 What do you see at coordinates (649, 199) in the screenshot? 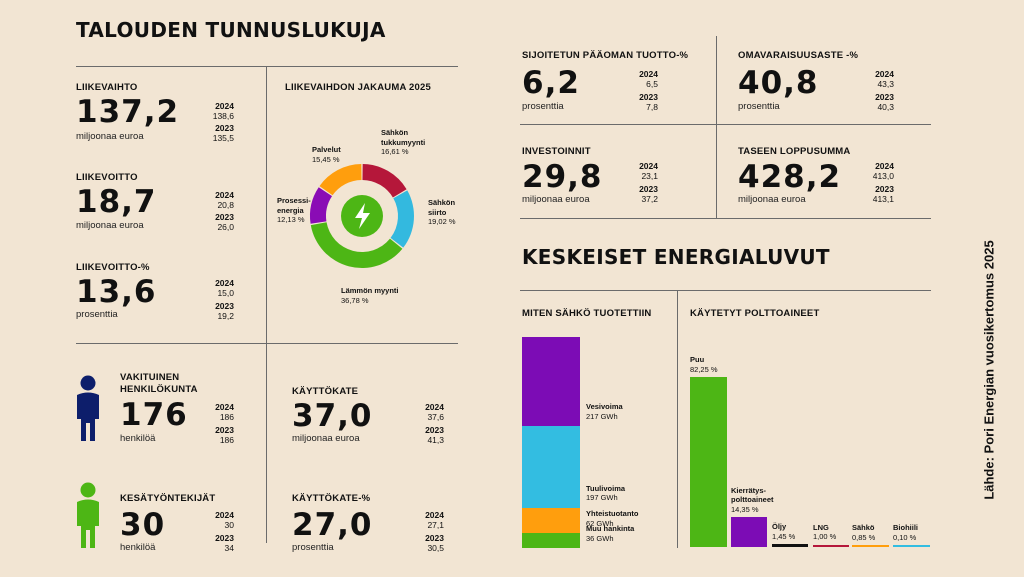
I see `kpi-prev-value: 37,2` at bounding box center [649, 199].